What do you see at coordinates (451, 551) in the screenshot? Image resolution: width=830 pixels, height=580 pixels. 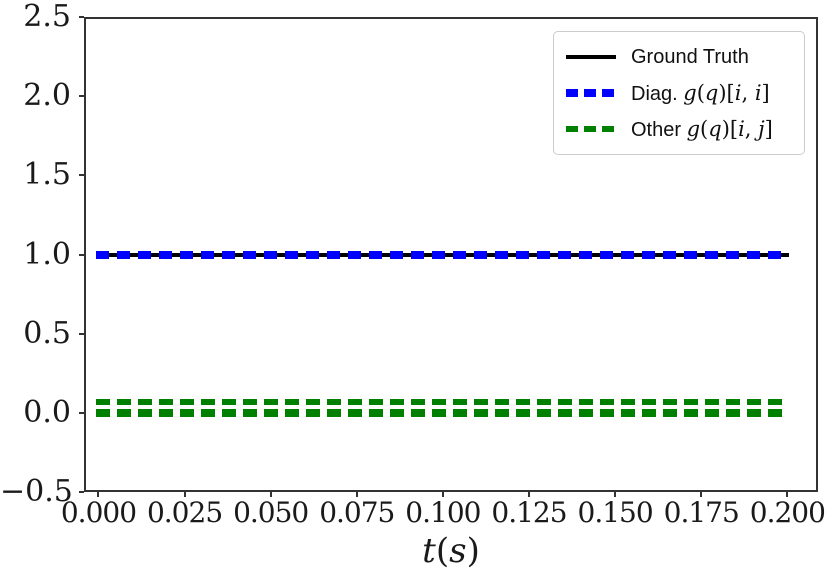 I see `x-axis-label: t(s)` at bounding box center [451, 551].